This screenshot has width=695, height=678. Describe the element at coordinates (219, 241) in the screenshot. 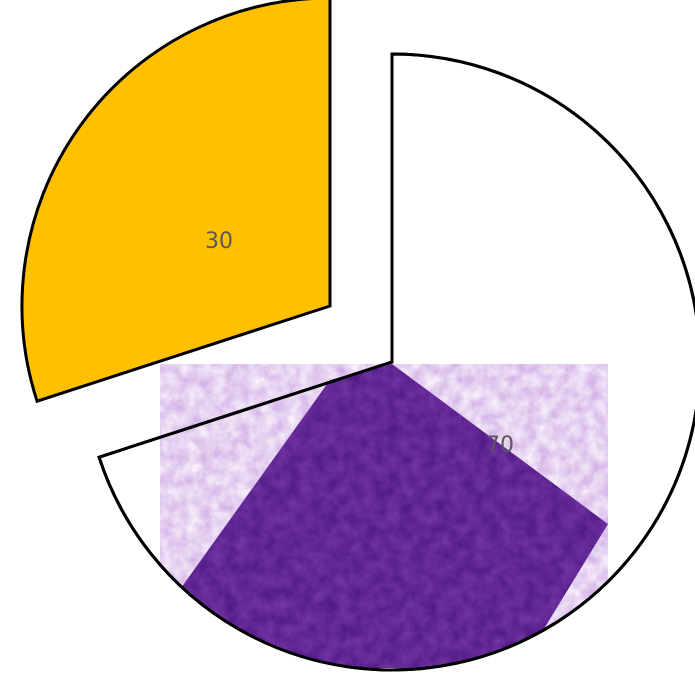

I see `data-label-30: 30` at that location.